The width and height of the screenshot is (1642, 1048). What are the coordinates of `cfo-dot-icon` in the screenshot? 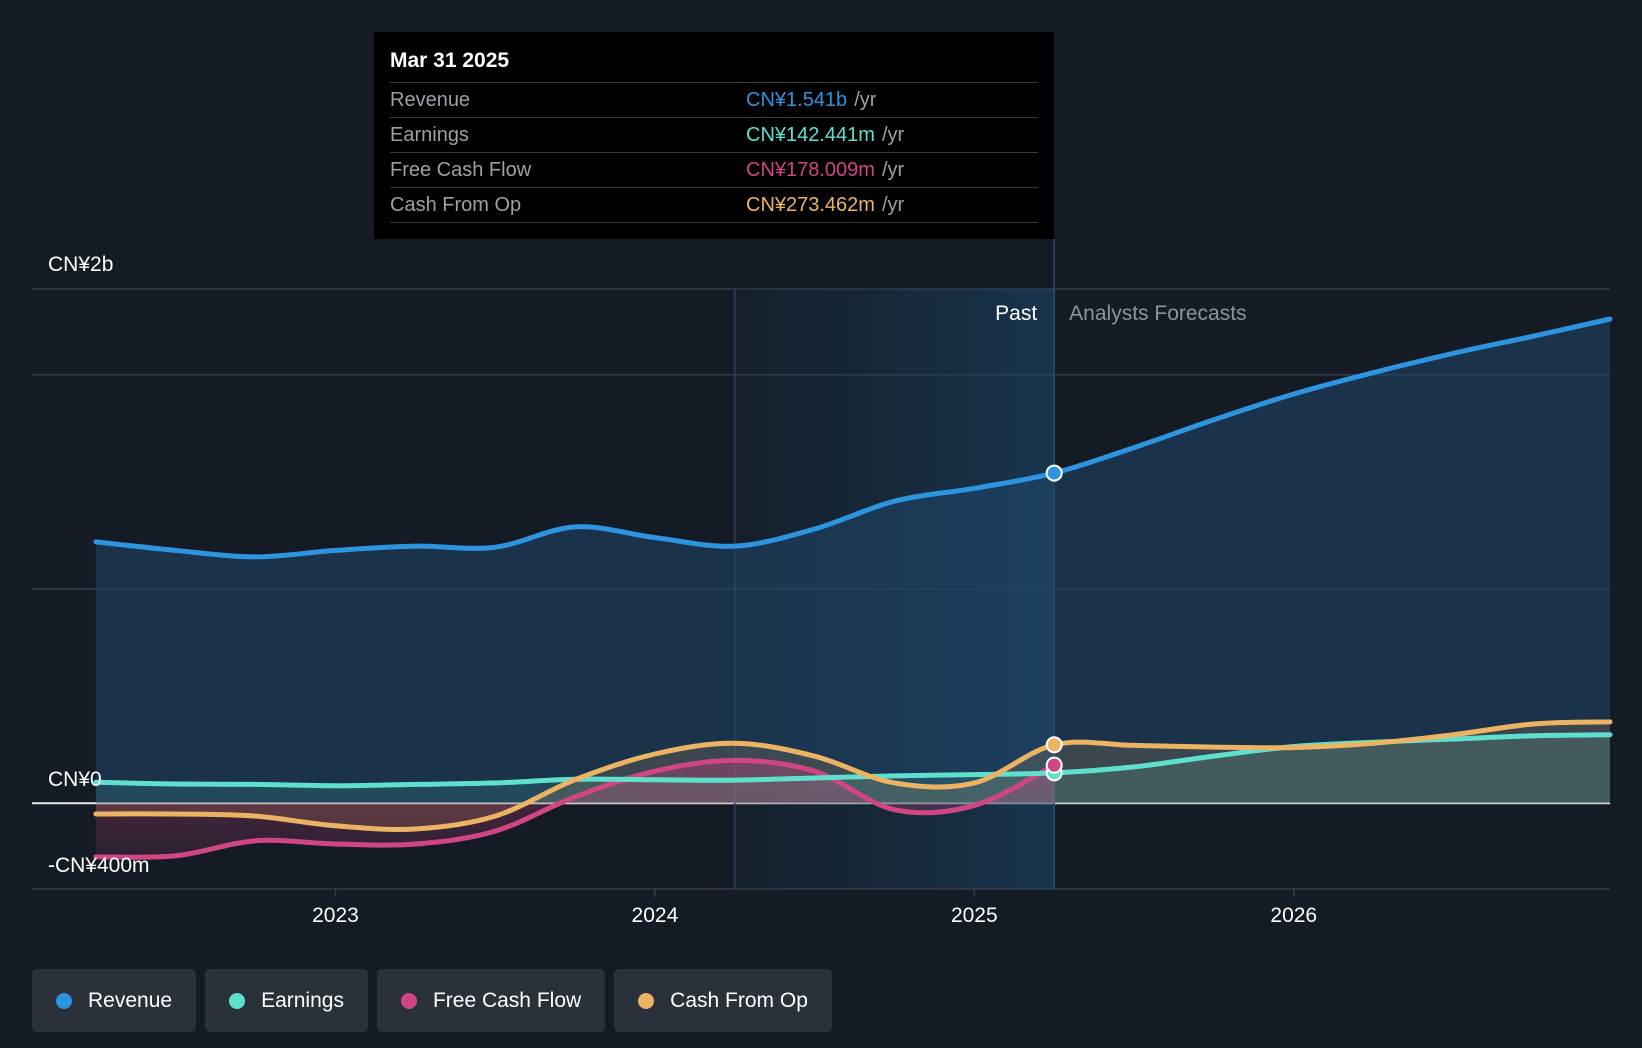 It's located at (646, 1000).